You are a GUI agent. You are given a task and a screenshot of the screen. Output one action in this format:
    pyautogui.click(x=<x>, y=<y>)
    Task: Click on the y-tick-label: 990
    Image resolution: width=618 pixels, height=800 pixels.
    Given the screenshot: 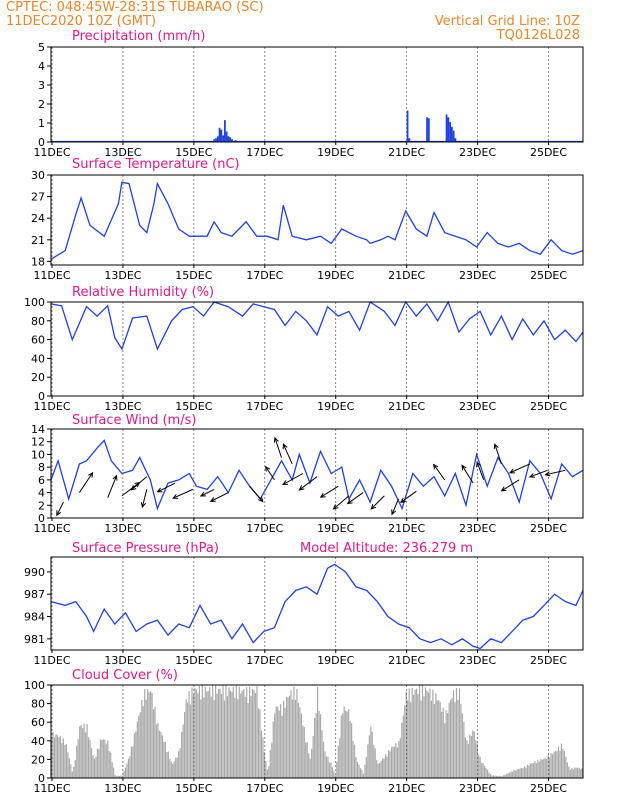 What is the action you would take?
    pyautogui.click(x=34, y=572)
    